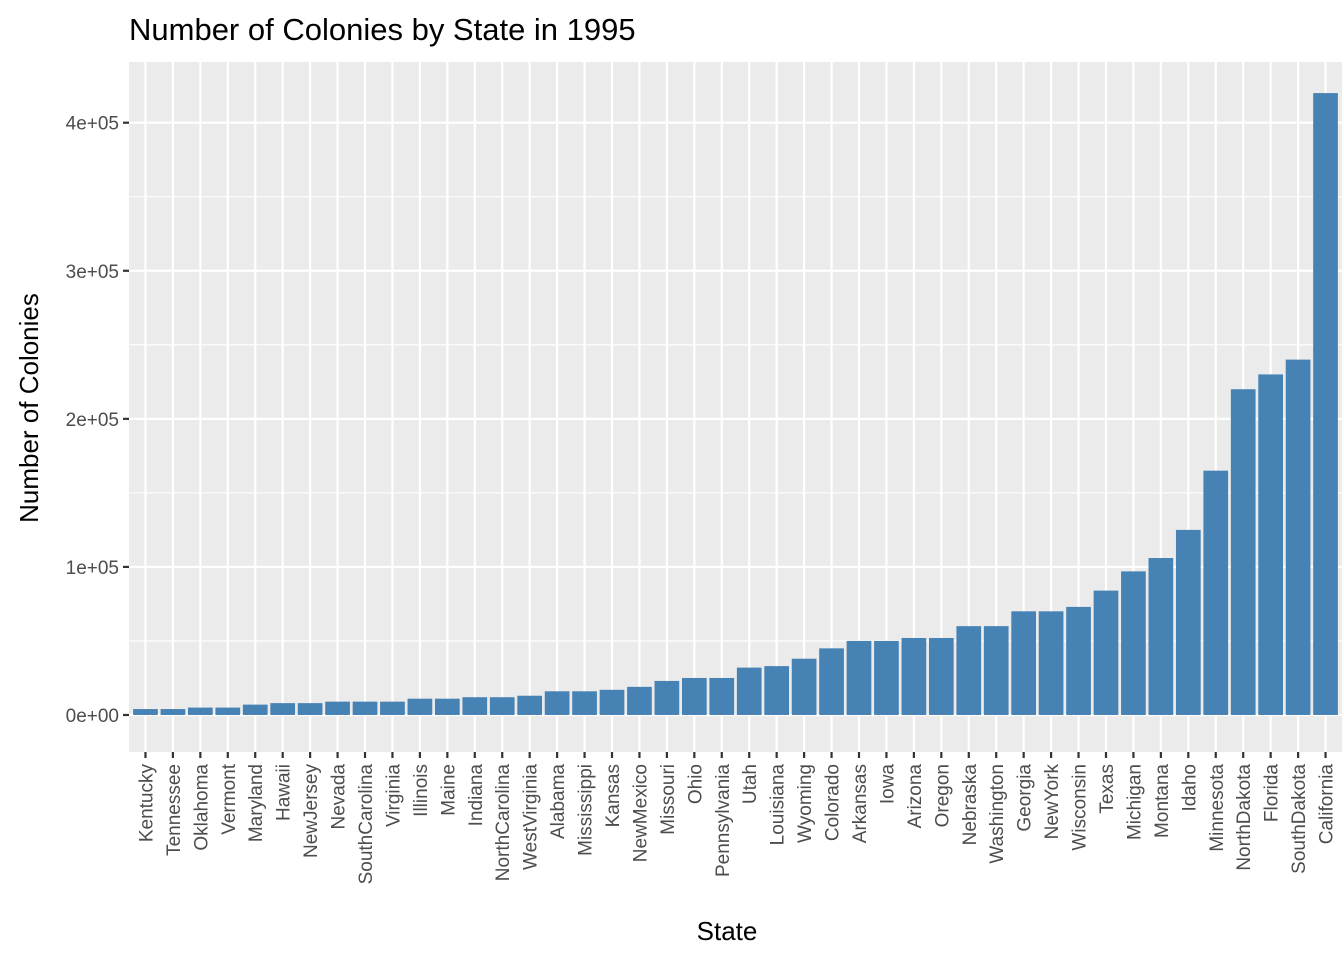 The image size is (1344, 960). I want to click on bar-florida, so click(1270, 544).